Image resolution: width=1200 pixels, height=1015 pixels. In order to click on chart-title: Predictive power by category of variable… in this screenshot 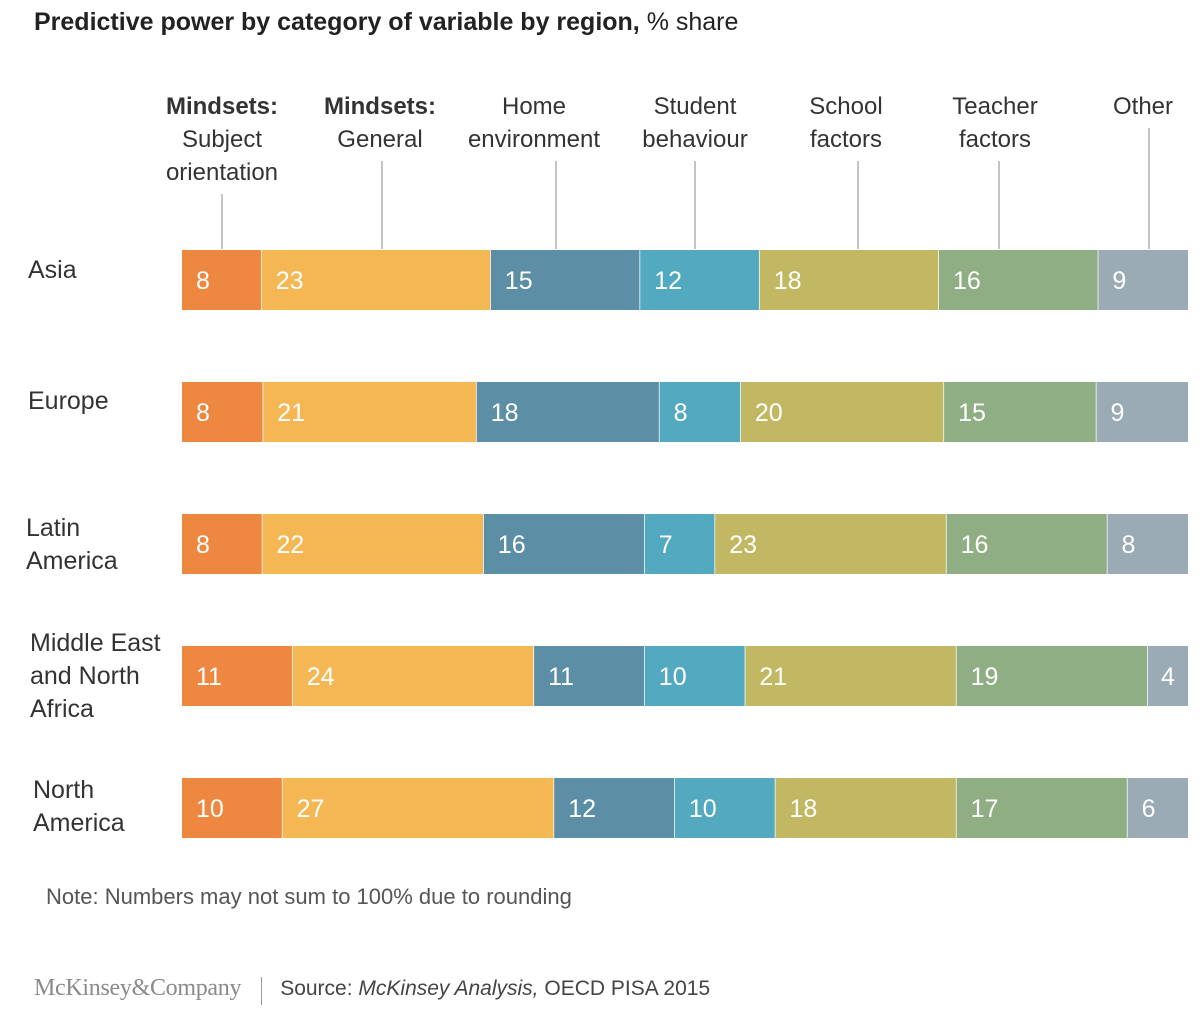, I will do `click(386, 22)`.